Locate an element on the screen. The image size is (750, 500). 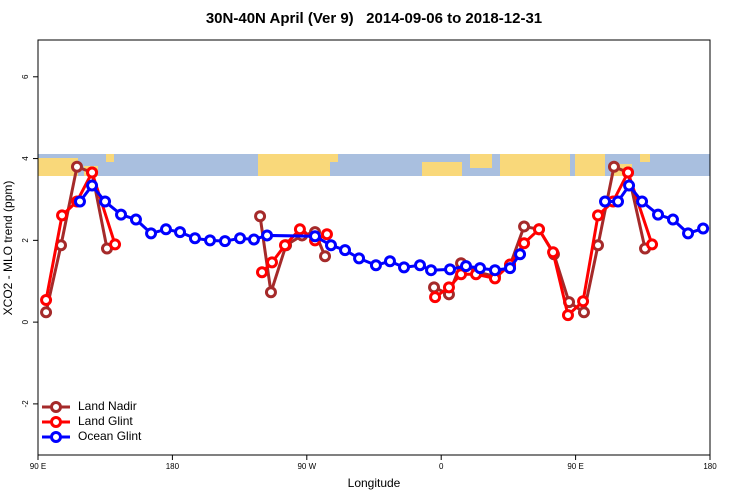
legend-label: Ocean Glint is located at coordinates (110, 436).